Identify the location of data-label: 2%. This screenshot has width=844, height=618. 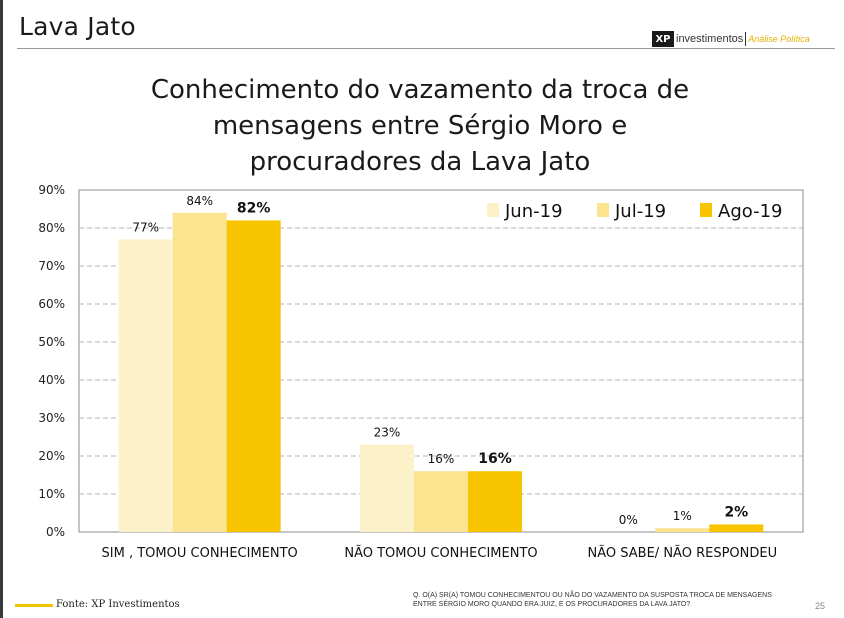
(736, 512).